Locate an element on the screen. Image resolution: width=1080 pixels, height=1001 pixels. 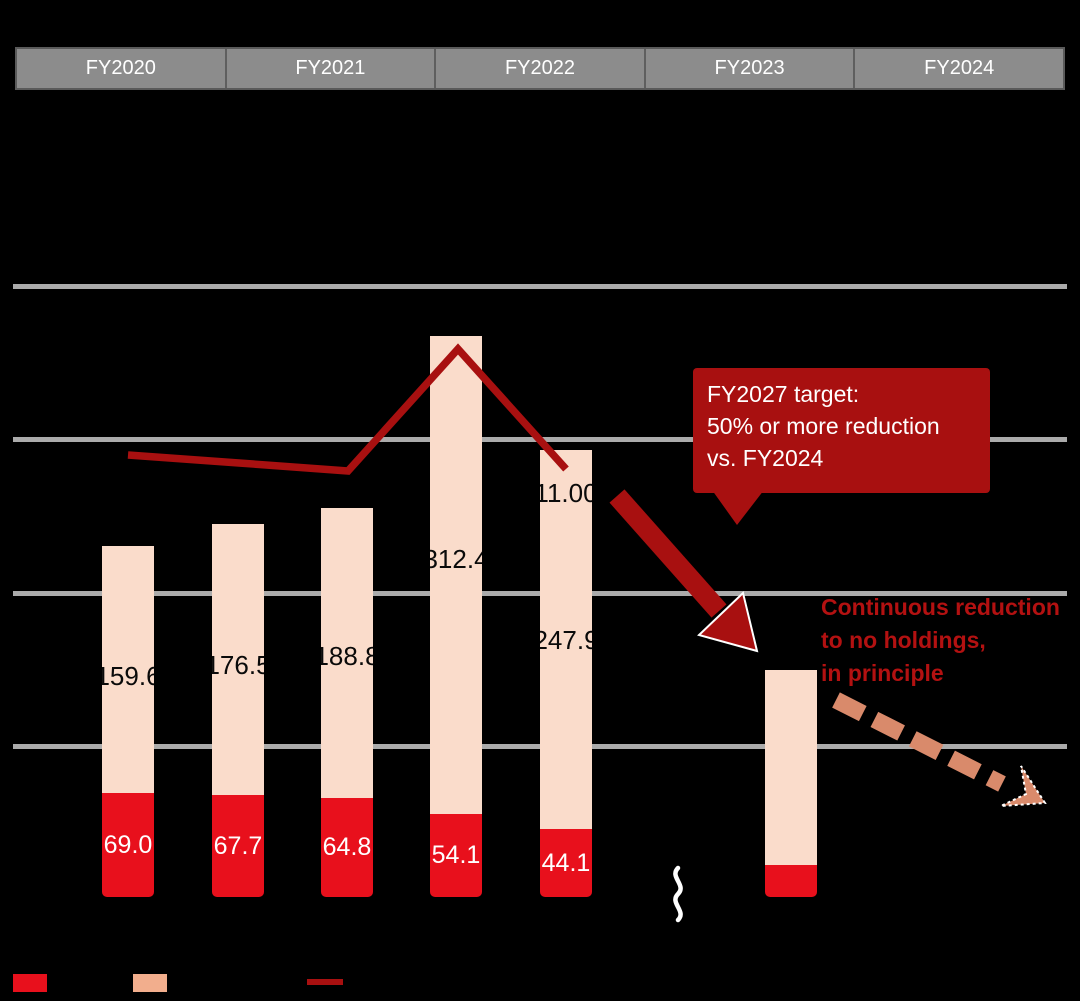
bar-fy2021-red-label: 67.7 is located at coordinates (238, 845).